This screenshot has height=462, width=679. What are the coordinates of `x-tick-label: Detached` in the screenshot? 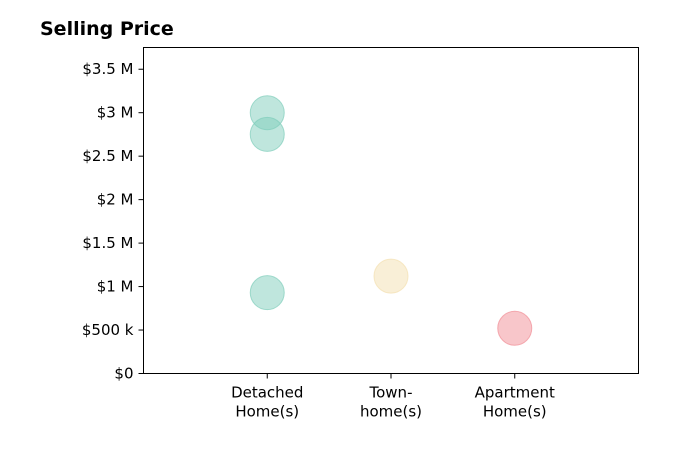 It's located at (267, 393).